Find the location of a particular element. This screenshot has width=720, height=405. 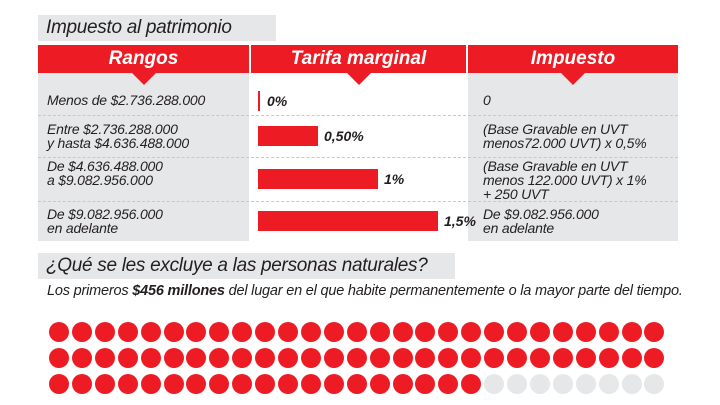

header-label: Rangos is located at coordinates (143, 58).